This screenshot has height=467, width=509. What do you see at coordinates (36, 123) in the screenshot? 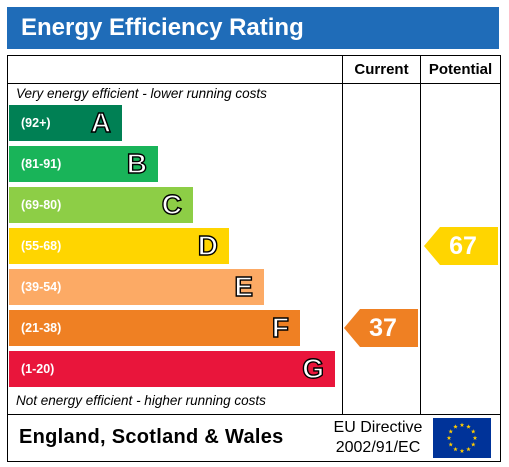
I see `band-range: (92+)` at bounding box center [36, 123].